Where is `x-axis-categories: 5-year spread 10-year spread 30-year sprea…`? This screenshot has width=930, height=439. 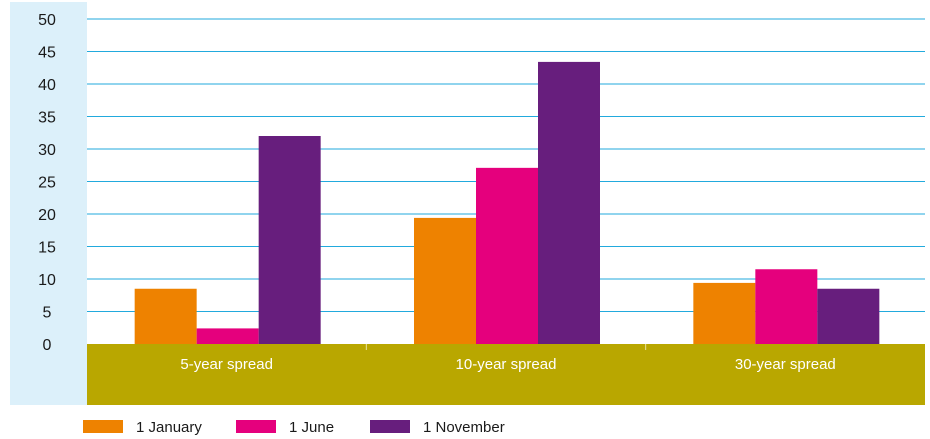 x-axis-categories: 5-year spread 10-year spread 30-year sprea… is located at coordinates (508, 358).